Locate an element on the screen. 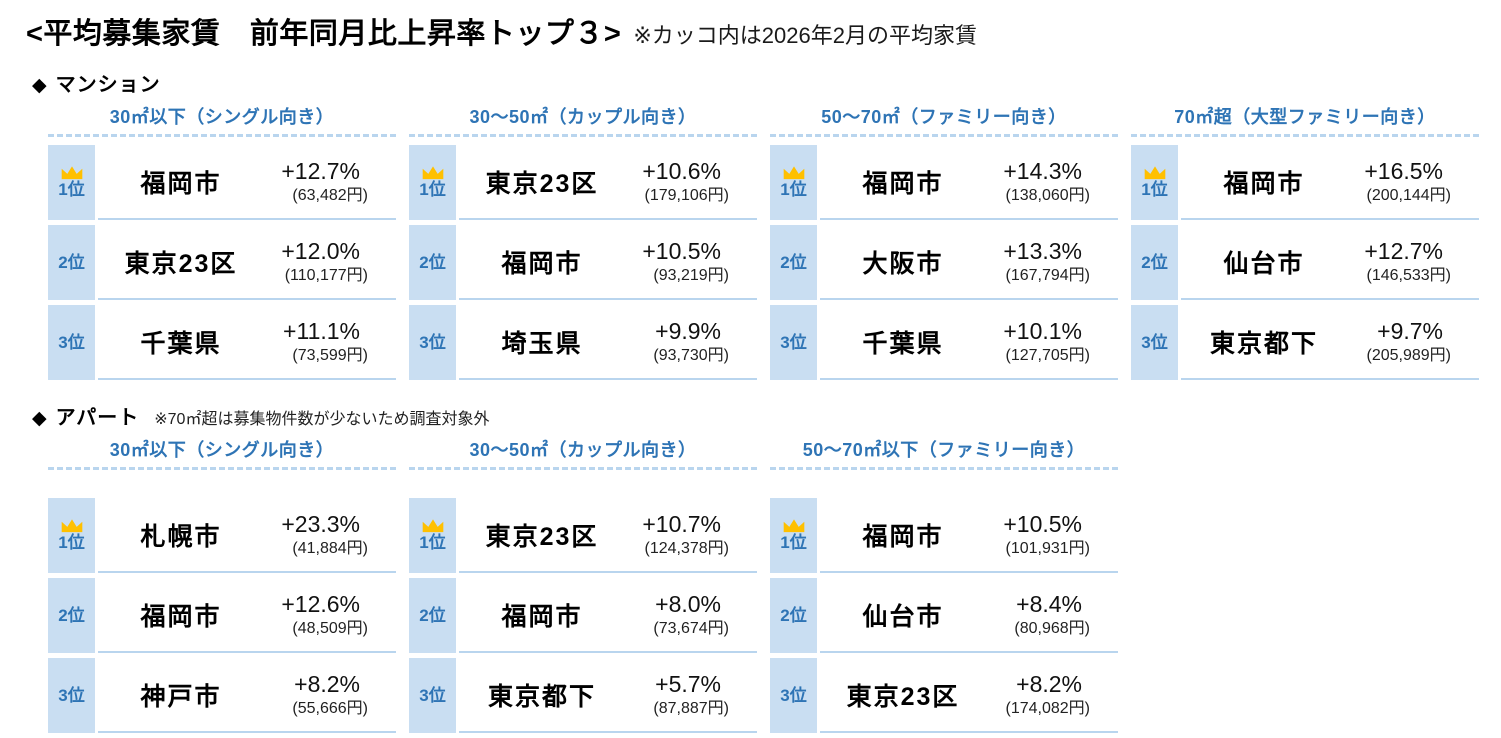  section-heading: ◆ マンション is located at coordinates (766, 82).